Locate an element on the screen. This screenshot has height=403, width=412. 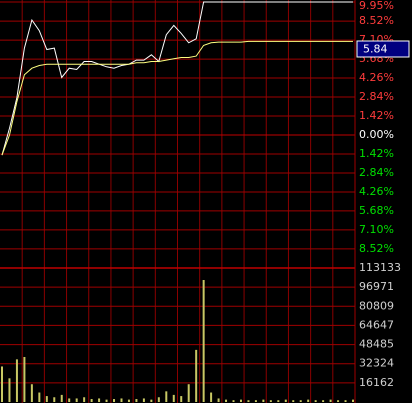
y-tick-label: 0.00% is located at coordinates (376, 134).